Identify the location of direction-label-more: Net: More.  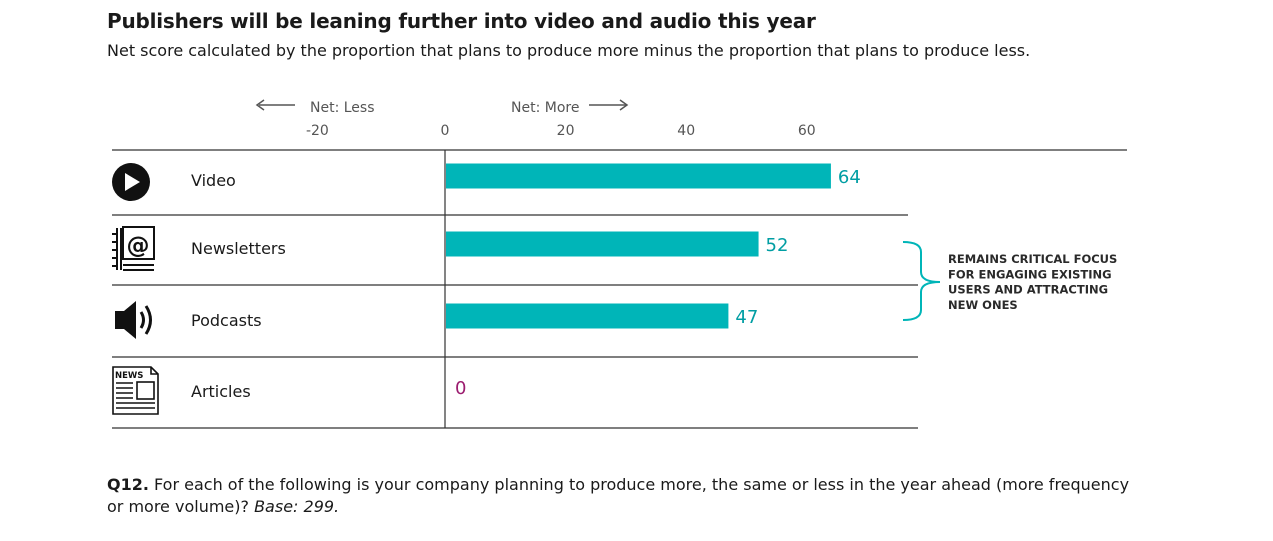
(545, 108).